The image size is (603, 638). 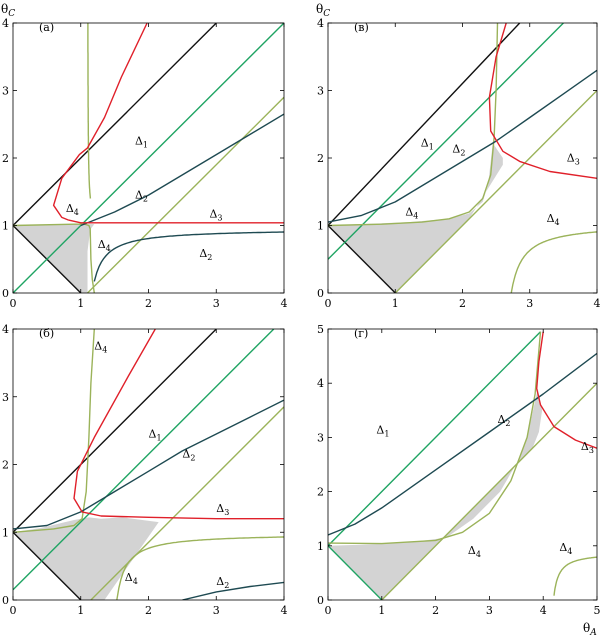 What do you see at coordinates (361, 27) in the screenshot?
I see `panel-label: (в)` at bounding box center [361, 27].